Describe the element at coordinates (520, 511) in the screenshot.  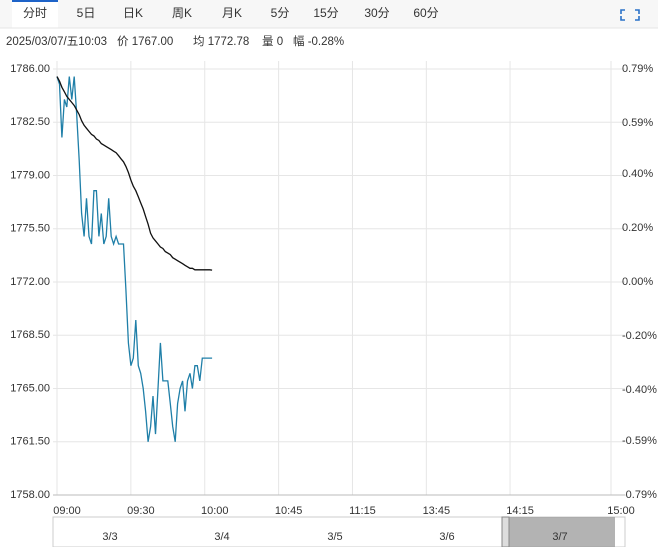
I see `x-tick-label: 14:15` at that location.